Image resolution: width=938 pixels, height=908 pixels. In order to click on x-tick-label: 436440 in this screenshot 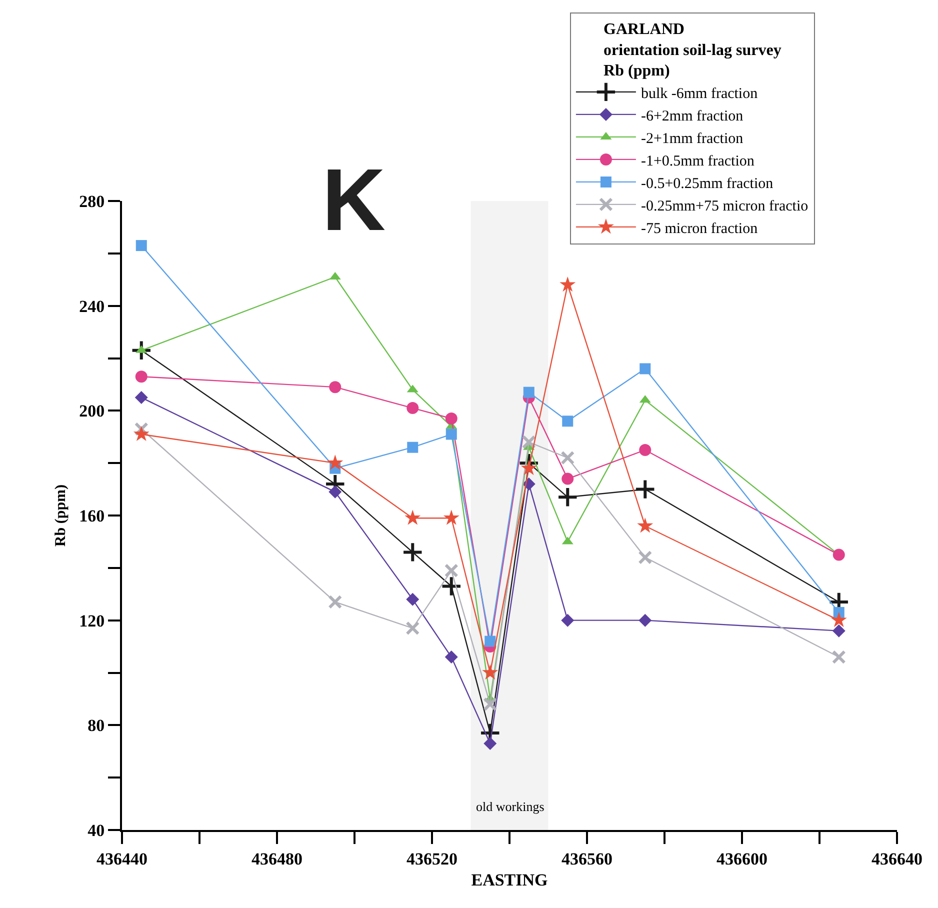, I will do `click(122, 858)`.